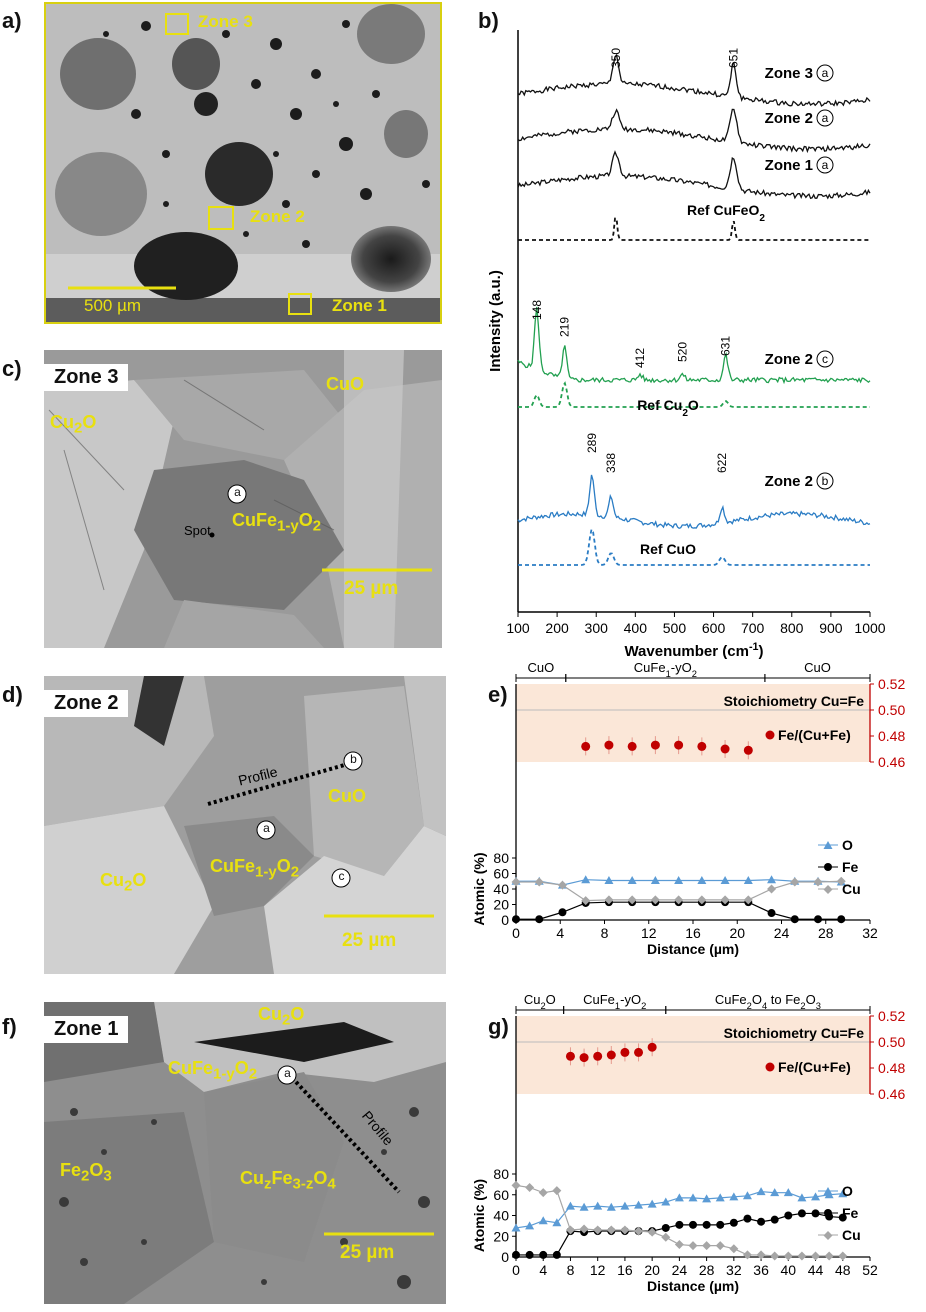 This screenshot has height=1312, width=926. I want to click on x-tick-label: 100, so click(518, 628).